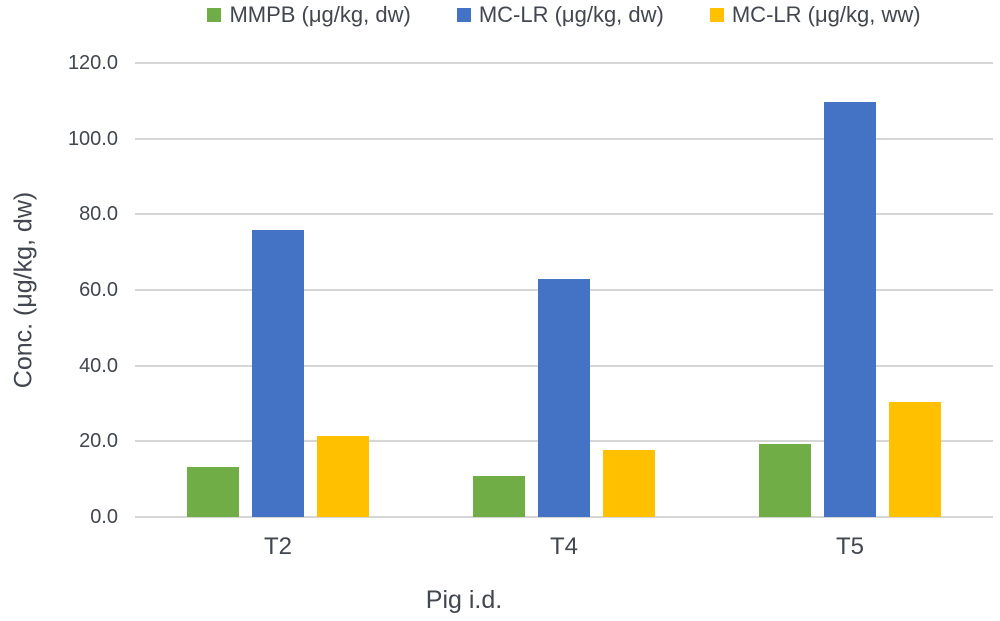  I want to click on legend-label: MMPB (μg/kg, dw), so click(320, 14).